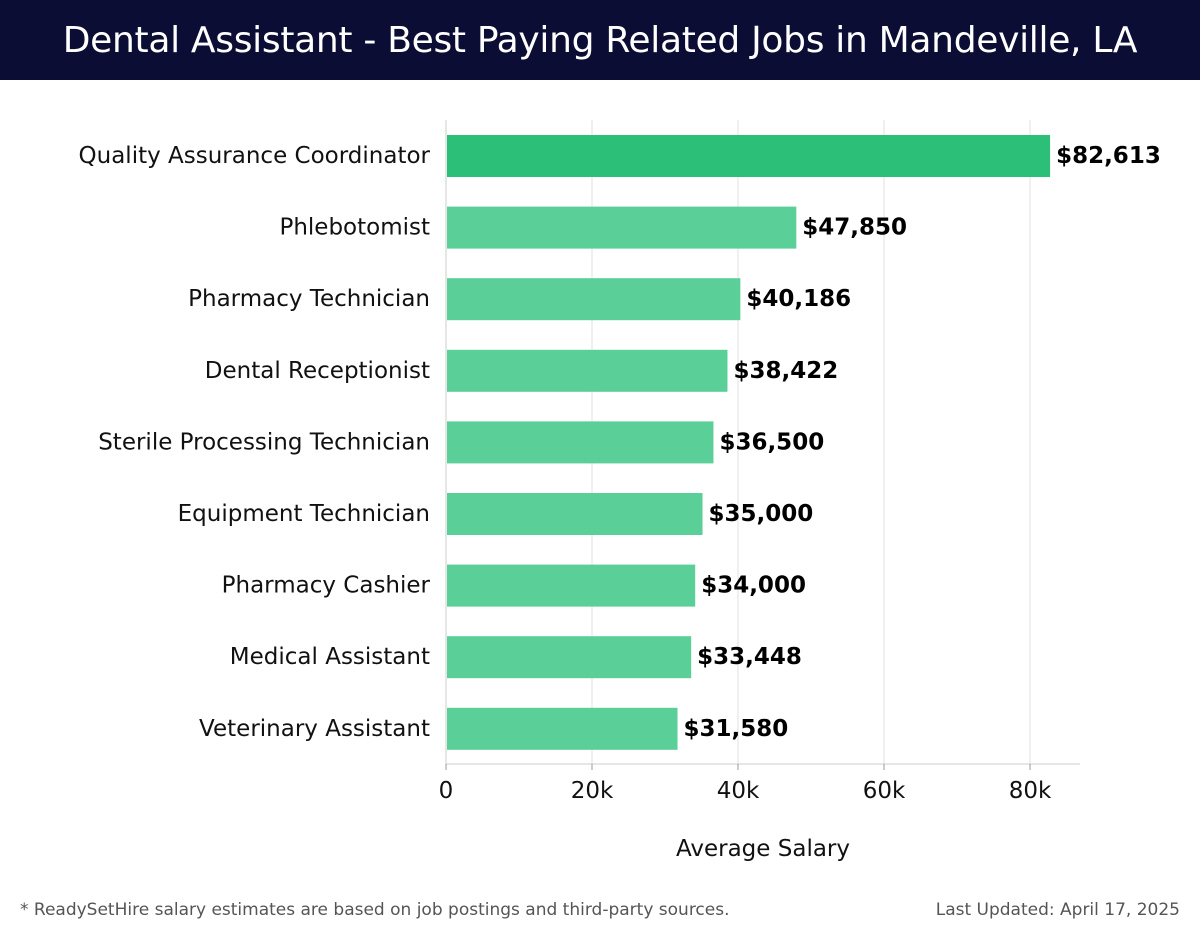 The height and width of the screenshot is (940, 1200). I want to click on value-label: $34,000, so click(753, 586).